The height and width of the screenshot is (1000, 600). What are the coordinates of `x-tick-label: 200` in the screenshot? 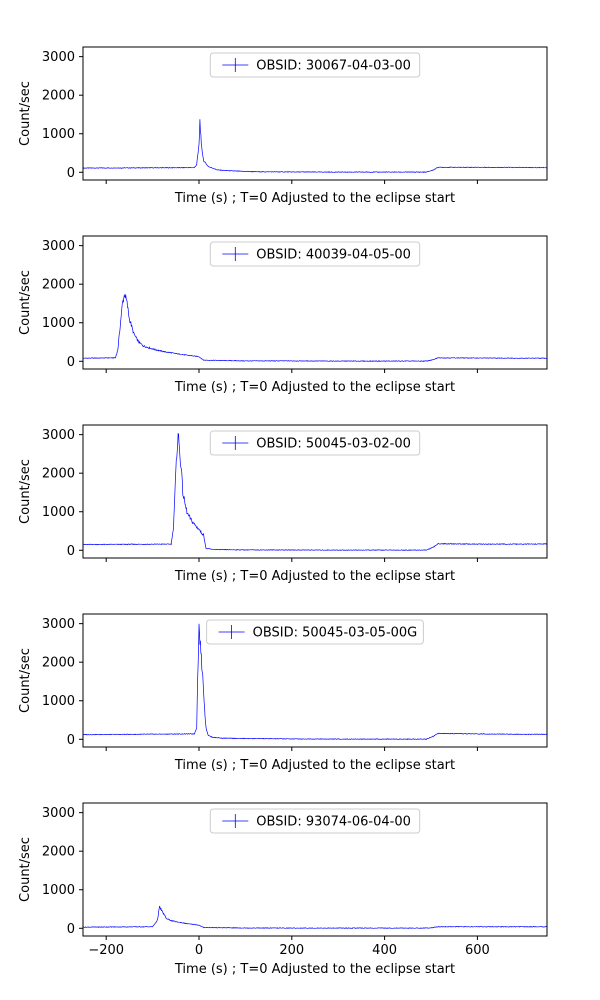 It's located at (291, 950).